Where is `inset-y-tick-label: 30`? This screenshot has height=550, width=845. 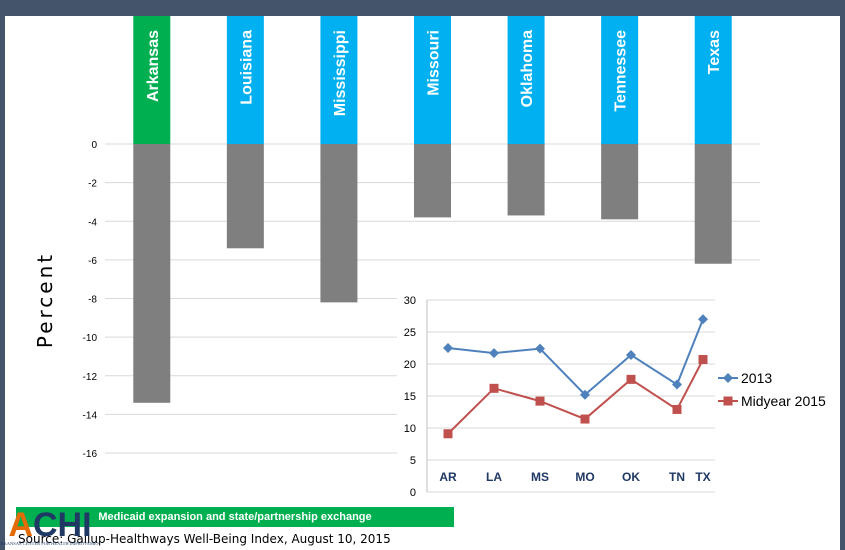
inset-y-tick-label: 30 is located at coordinates (410, 301).